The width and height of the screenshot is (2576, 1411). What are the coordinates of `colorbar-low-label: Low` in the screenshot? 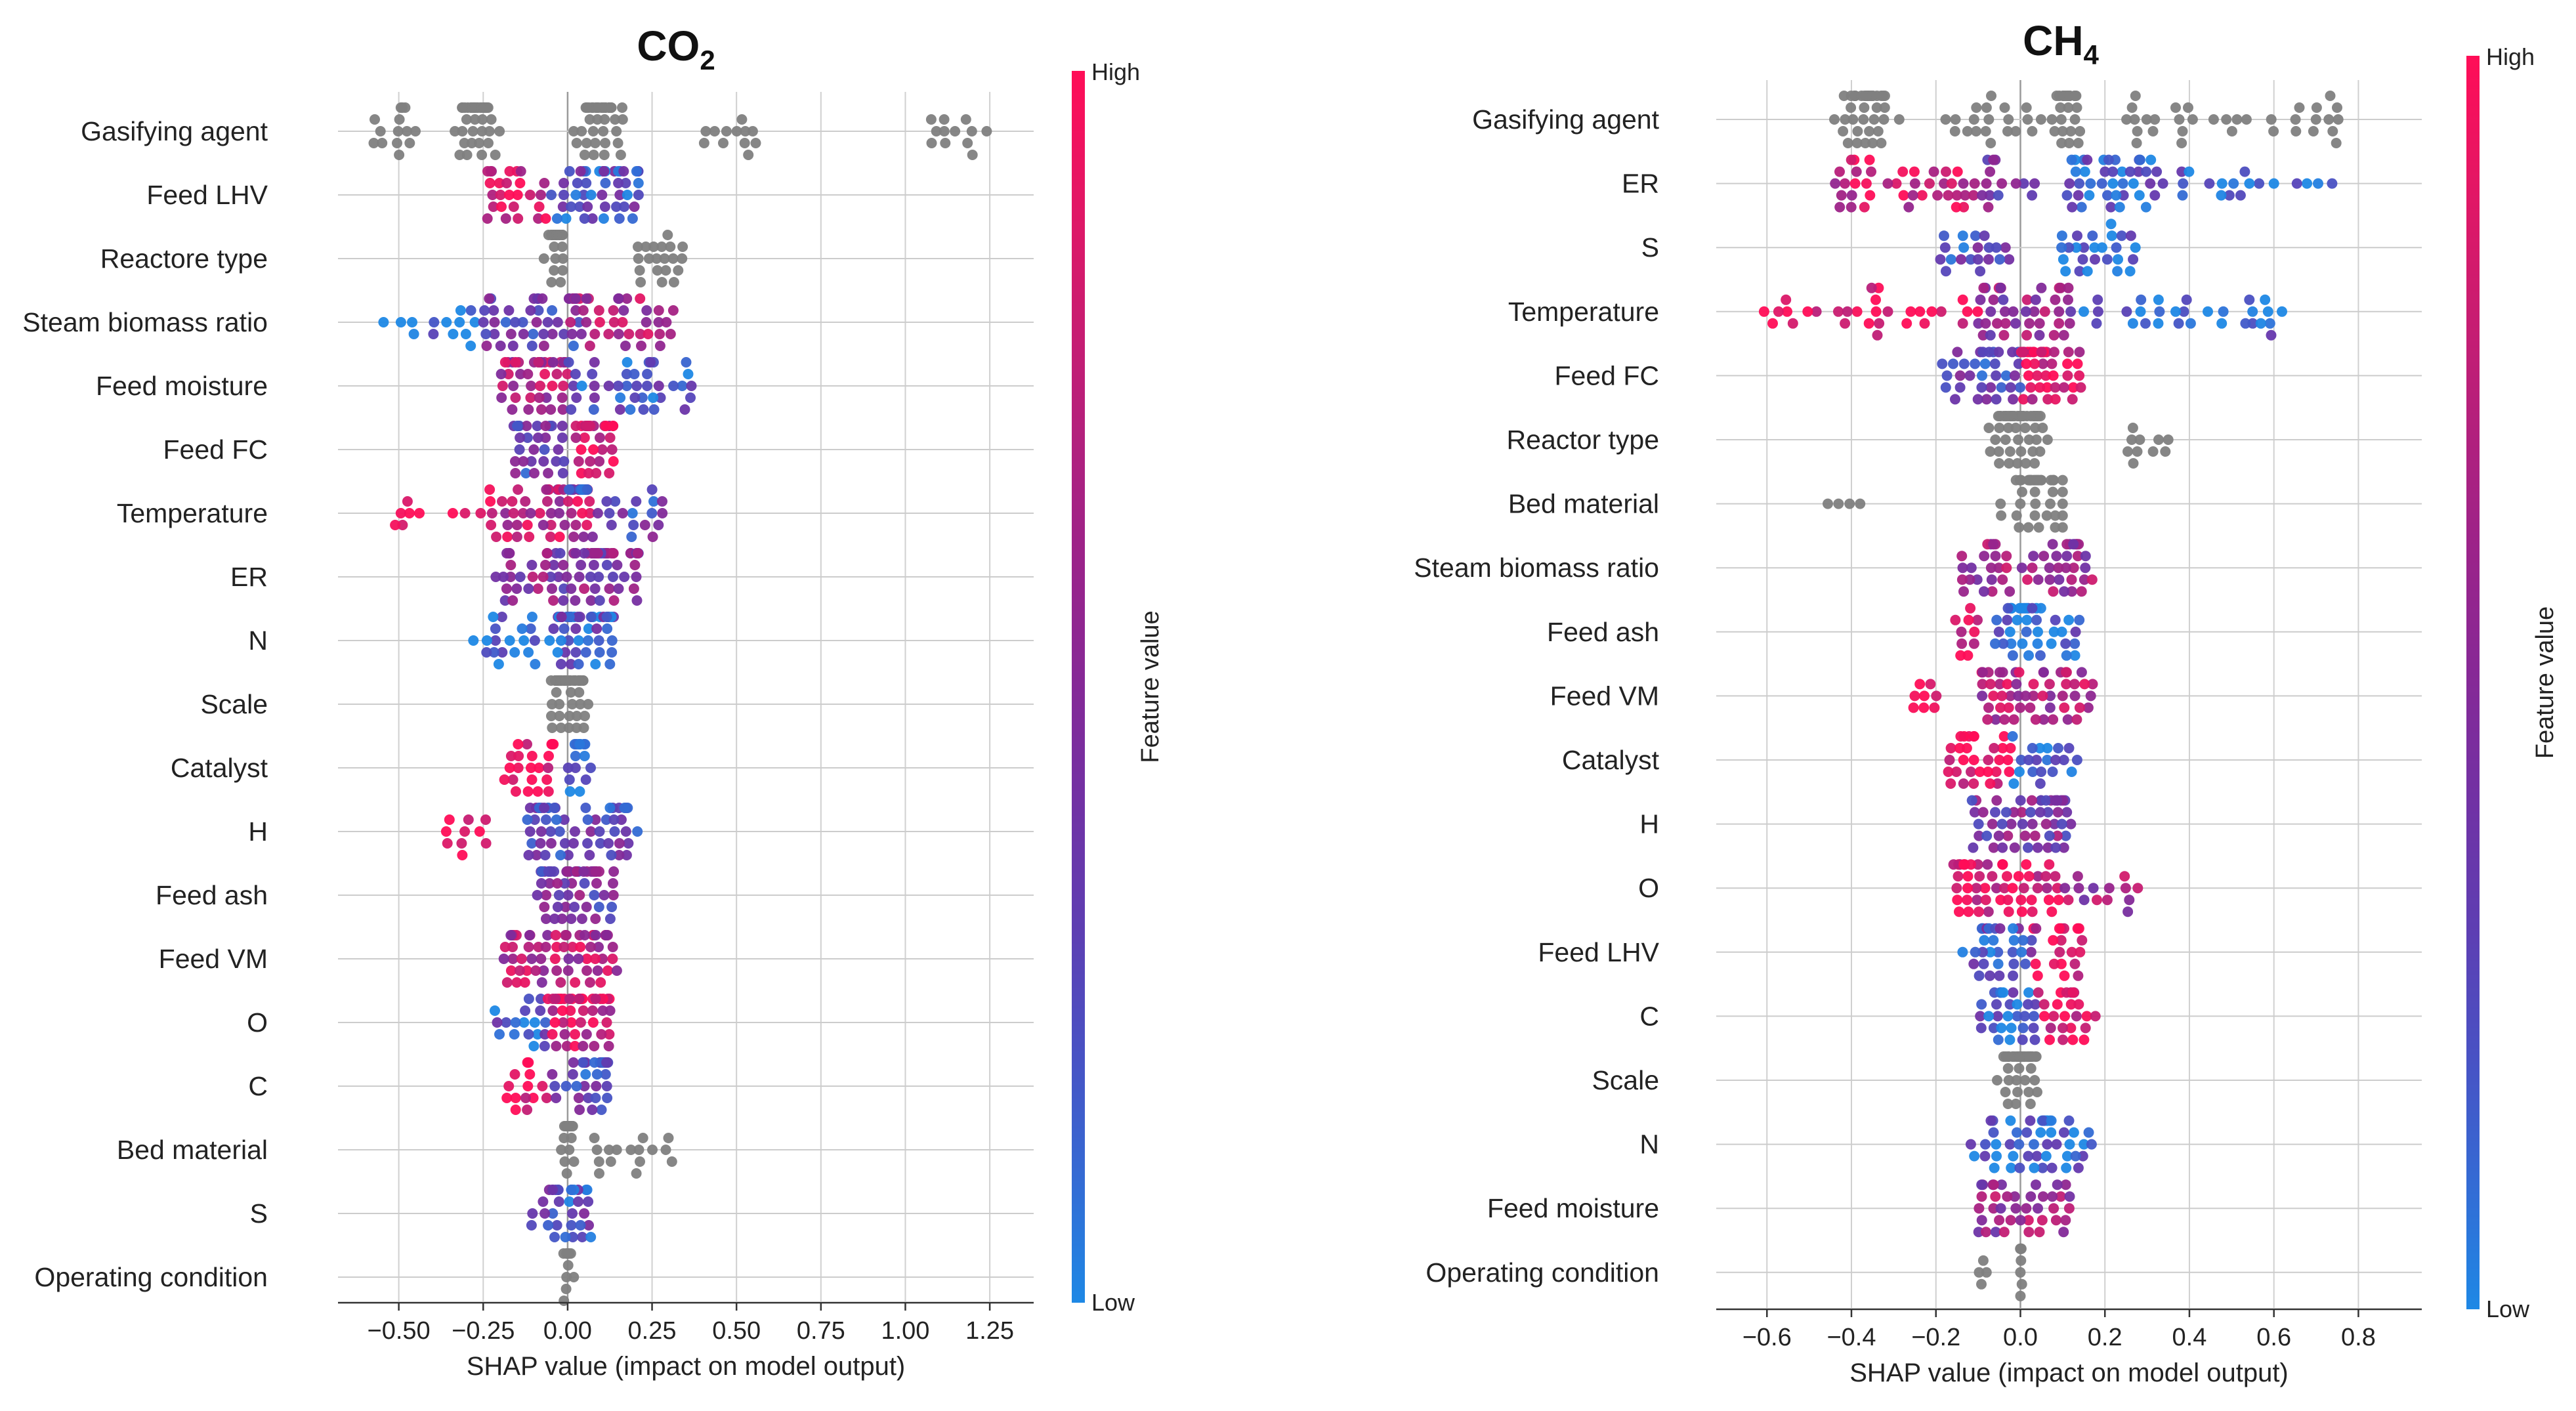 It's located at (2508, 1308).